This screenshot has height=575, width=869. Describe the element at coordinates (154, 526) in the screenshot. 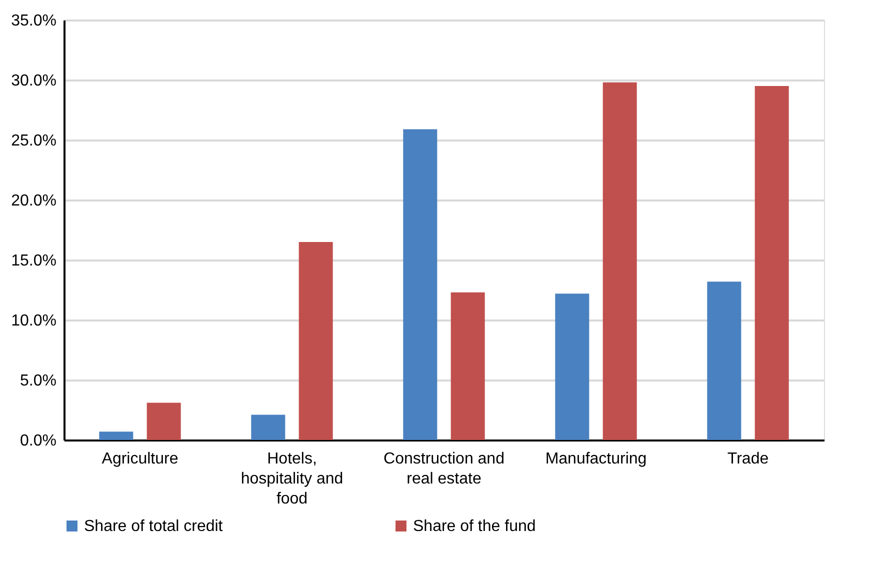

I see `legend-label: Share of total credit` at that location.